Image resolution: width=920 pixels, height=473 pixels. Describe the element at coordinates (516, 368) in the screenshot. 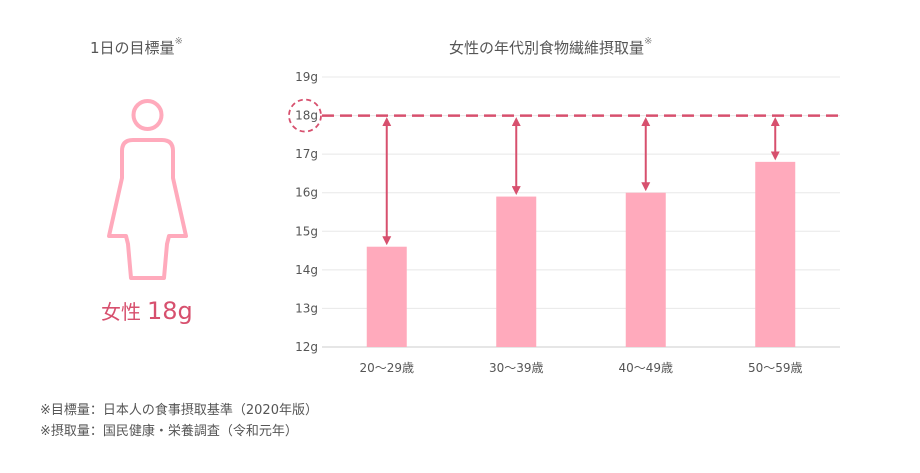

I see `x-tick-label: 30〜39歳` at that location.